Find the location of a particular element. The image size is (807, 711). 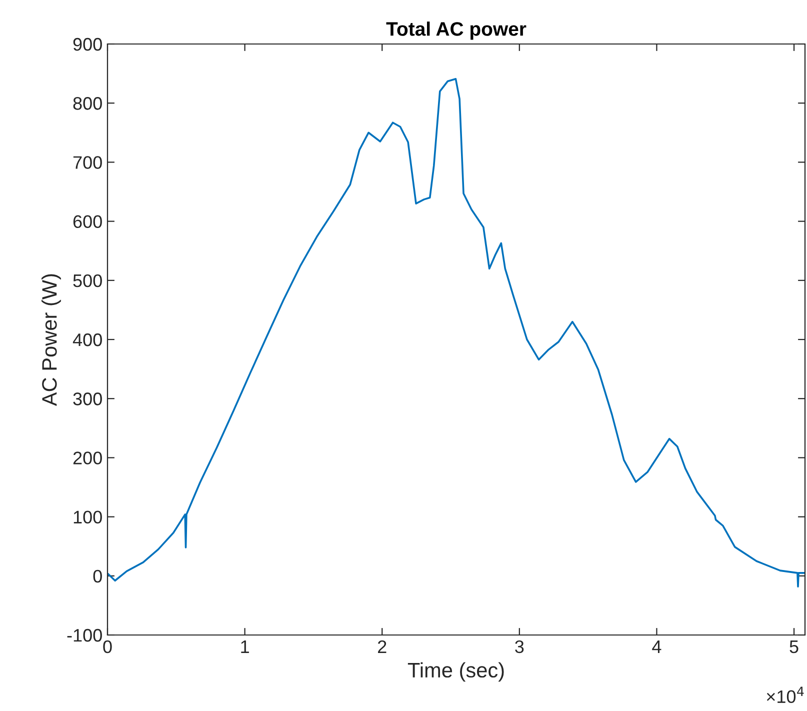

y-tick-label: 600 is located at coordinates (87, 221).